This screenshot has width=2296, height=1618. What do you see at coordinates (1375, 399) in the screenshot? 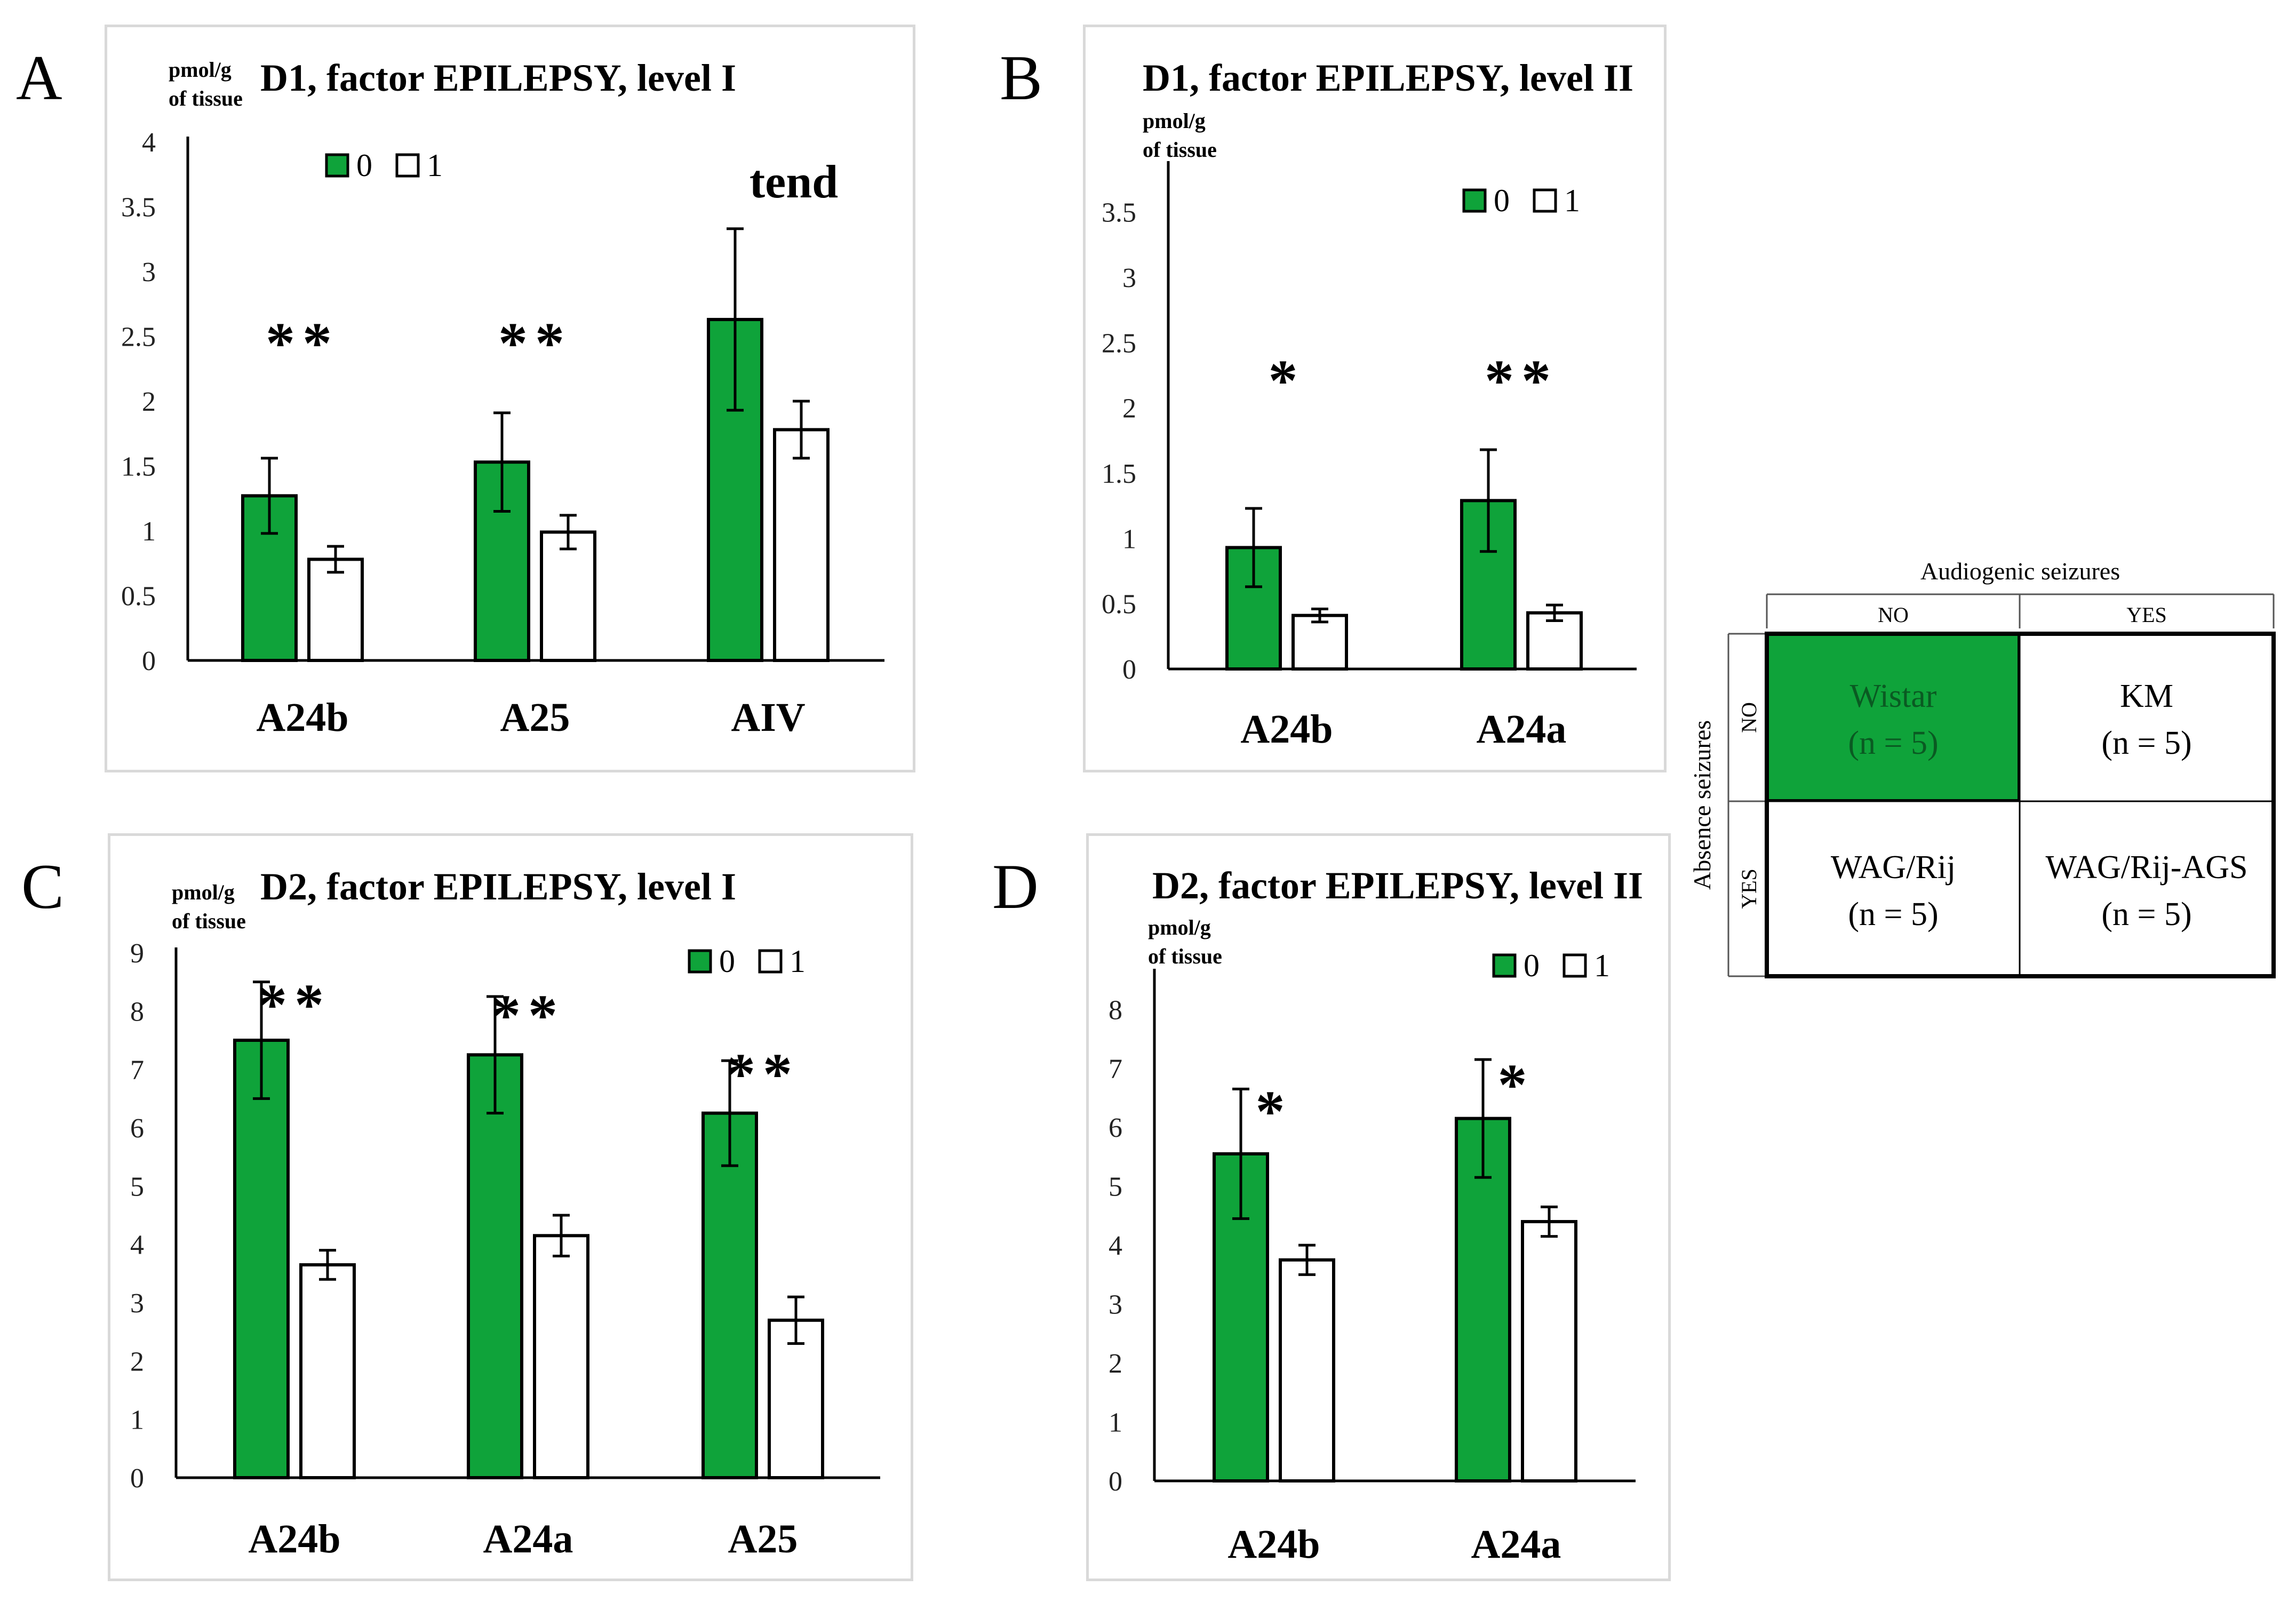
I see `panel-b-frame` at bounding box center [1375, 399].